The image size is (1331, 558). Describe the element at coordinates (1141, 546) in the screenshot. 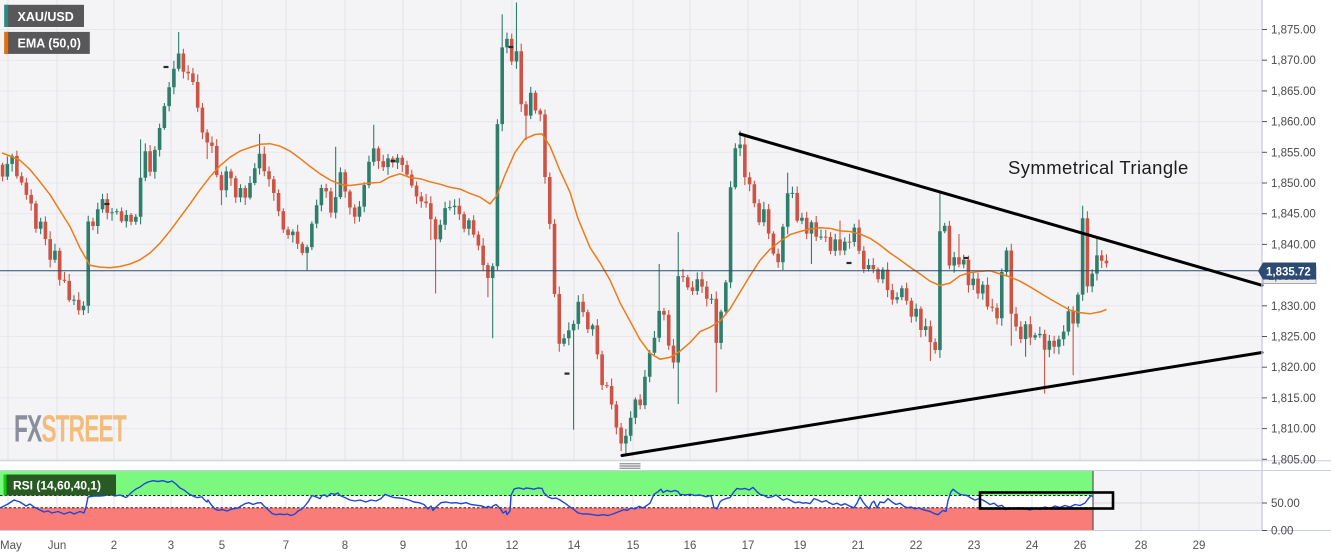

I see `svg-text: 28` at that location.